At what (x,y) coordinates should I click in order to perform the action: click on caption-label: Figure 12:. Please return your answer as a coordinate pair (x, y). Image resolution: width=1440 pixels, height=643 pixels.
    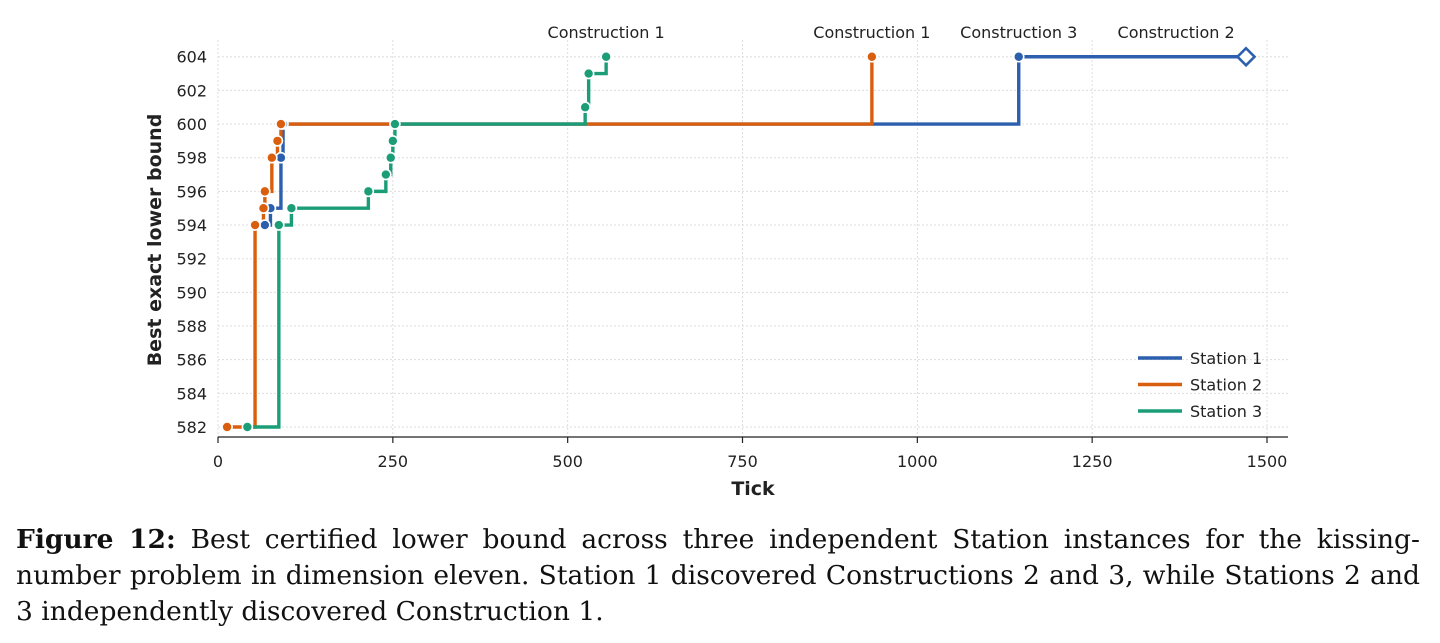
    Looking at the image, I should click on (96, 539).